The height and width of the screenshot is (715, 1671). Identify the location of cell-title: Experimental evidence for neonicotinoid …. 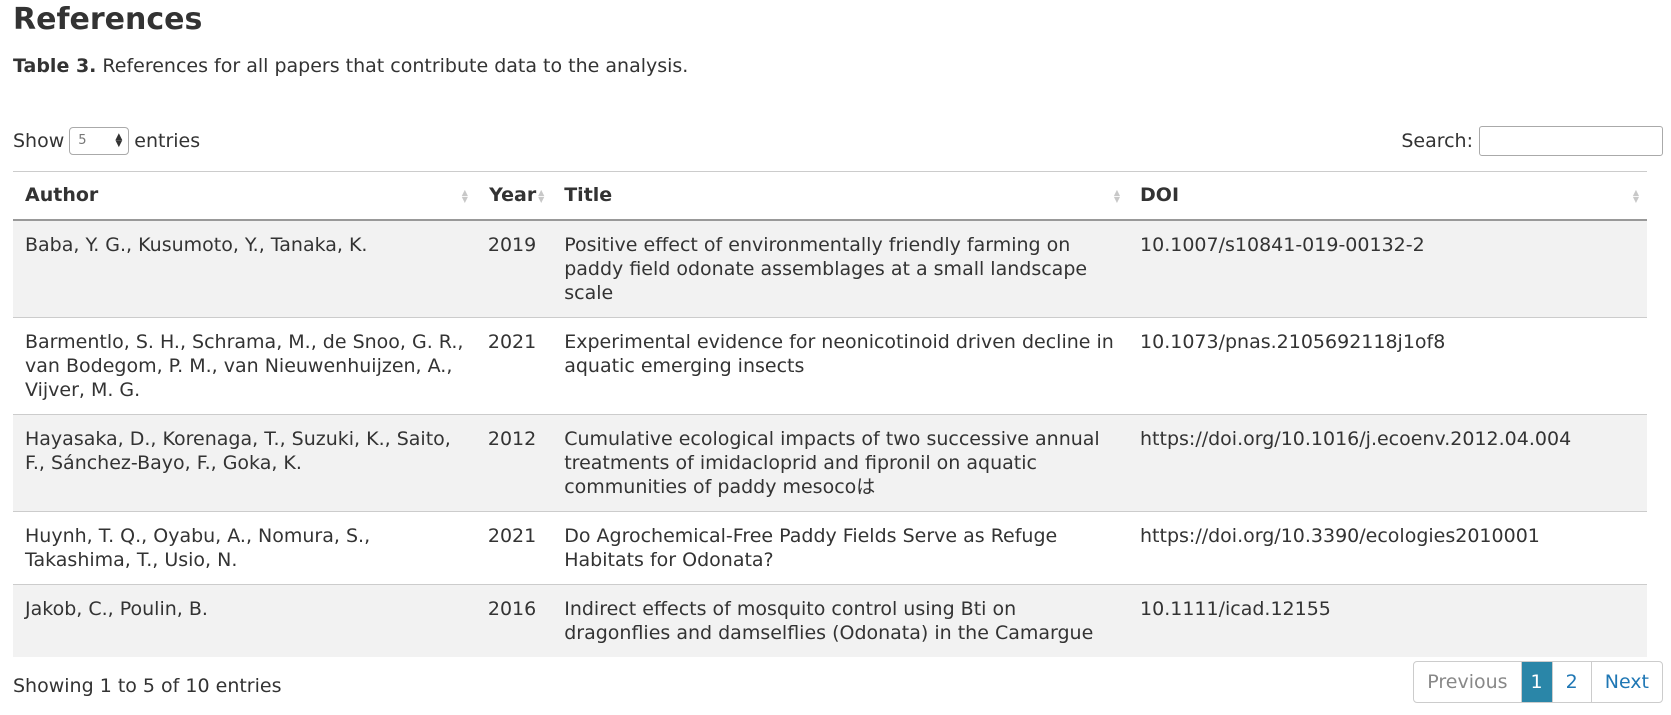
(840, 366).